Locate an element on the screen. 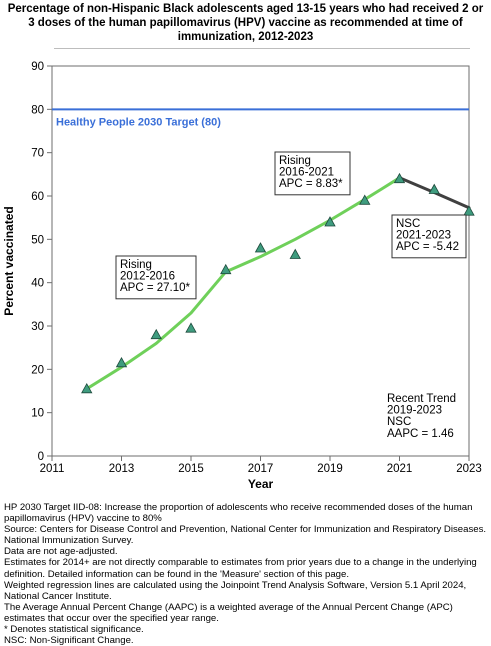 The image size is (491, 646). annotation-line: 2012-2016 is located at coordinates (147, 277).